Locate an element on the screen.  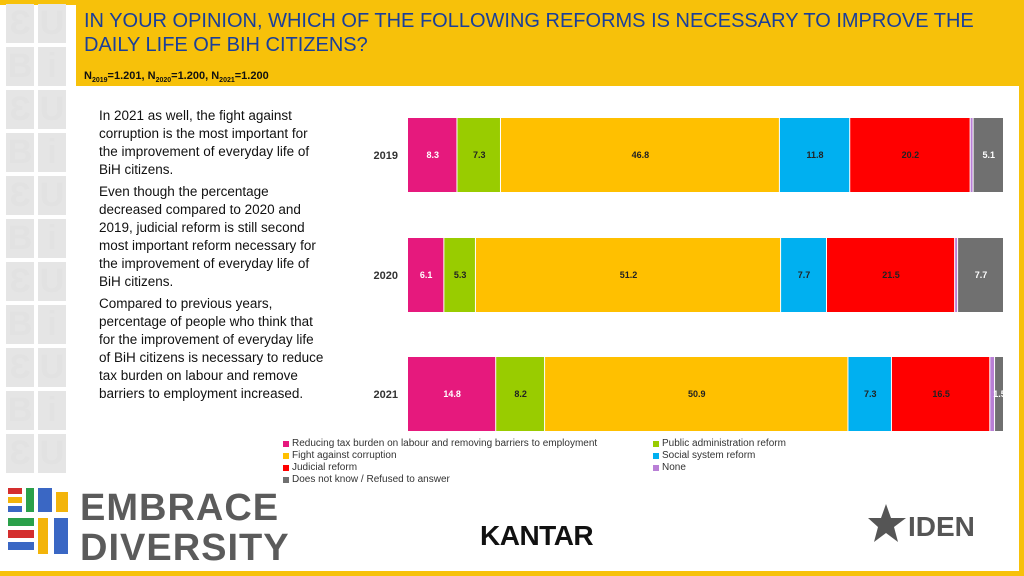
legend-item: None is located at coordinates (669, 468).